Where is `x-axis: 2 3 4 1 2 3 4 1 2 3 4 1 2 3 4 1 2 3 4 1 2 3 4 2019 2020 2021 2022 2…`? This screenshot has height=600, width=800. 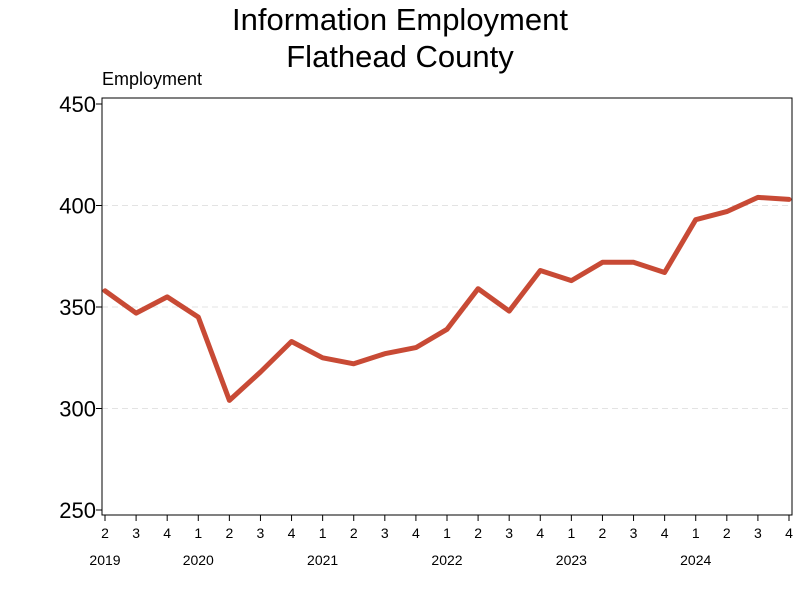 x-axis: 2 3 4 1 2 3 4 1 2 3 4 1 2 3 4 1 2 3 4 1 2 3 4 2019 2020 2021 2022 2… is located at coordinates (441, 541).